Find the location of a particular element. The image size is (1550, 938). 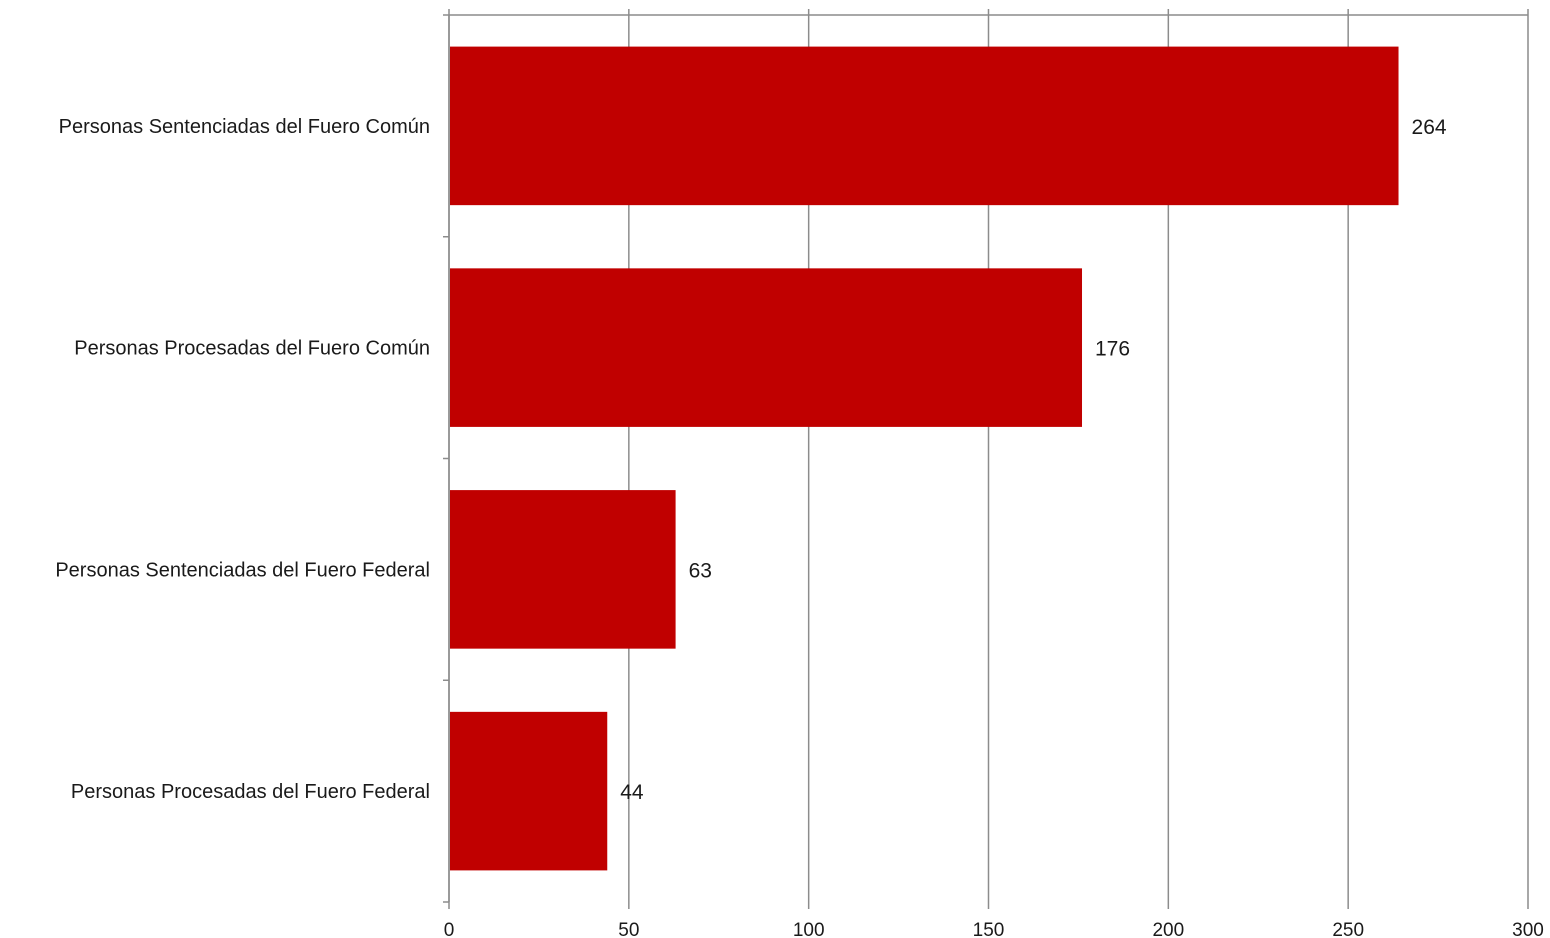

category-label-1: Personas Sentenciadas del Fuero Común is located at coordinates (244, 127).